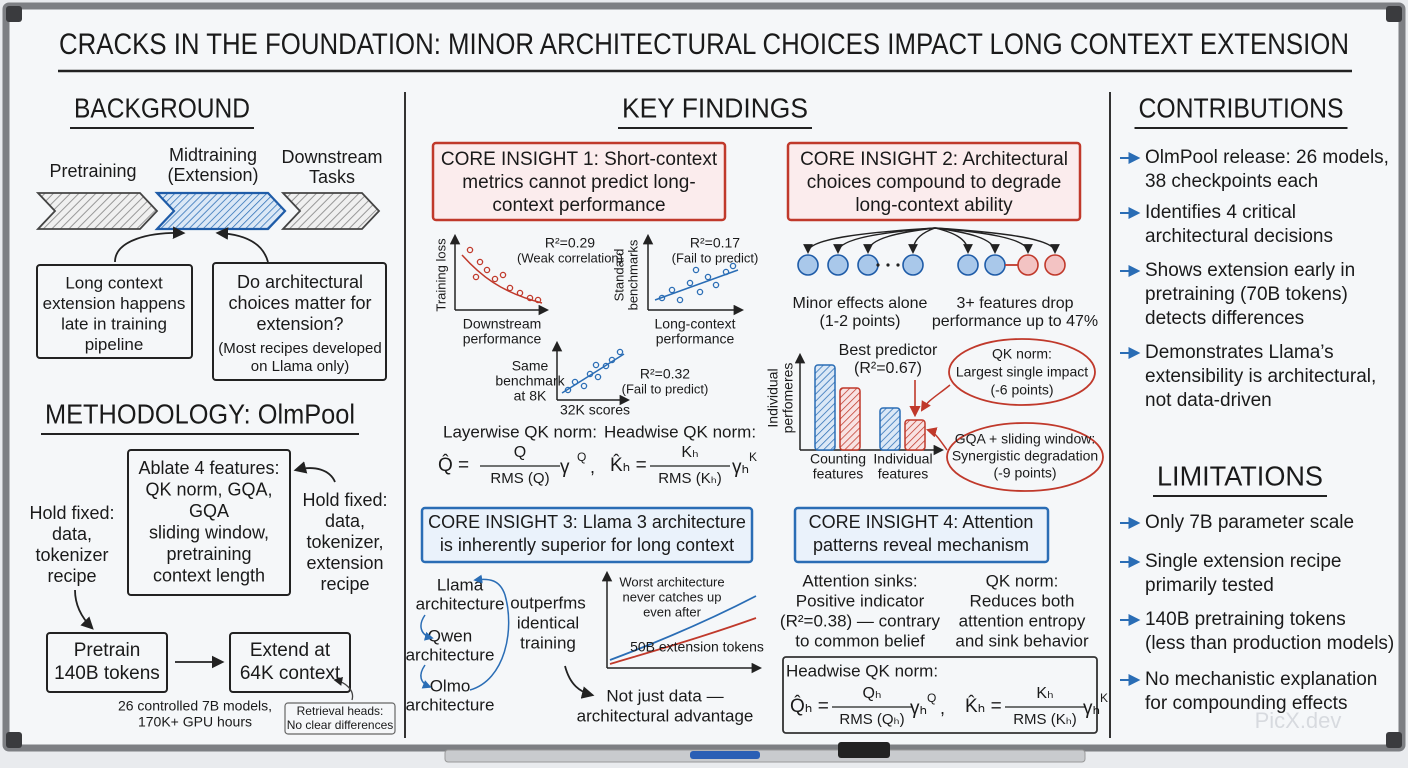 Image resolution: width=1408 pixels, height=768 pixels. I want to click on label: extension, so click(344, 563).